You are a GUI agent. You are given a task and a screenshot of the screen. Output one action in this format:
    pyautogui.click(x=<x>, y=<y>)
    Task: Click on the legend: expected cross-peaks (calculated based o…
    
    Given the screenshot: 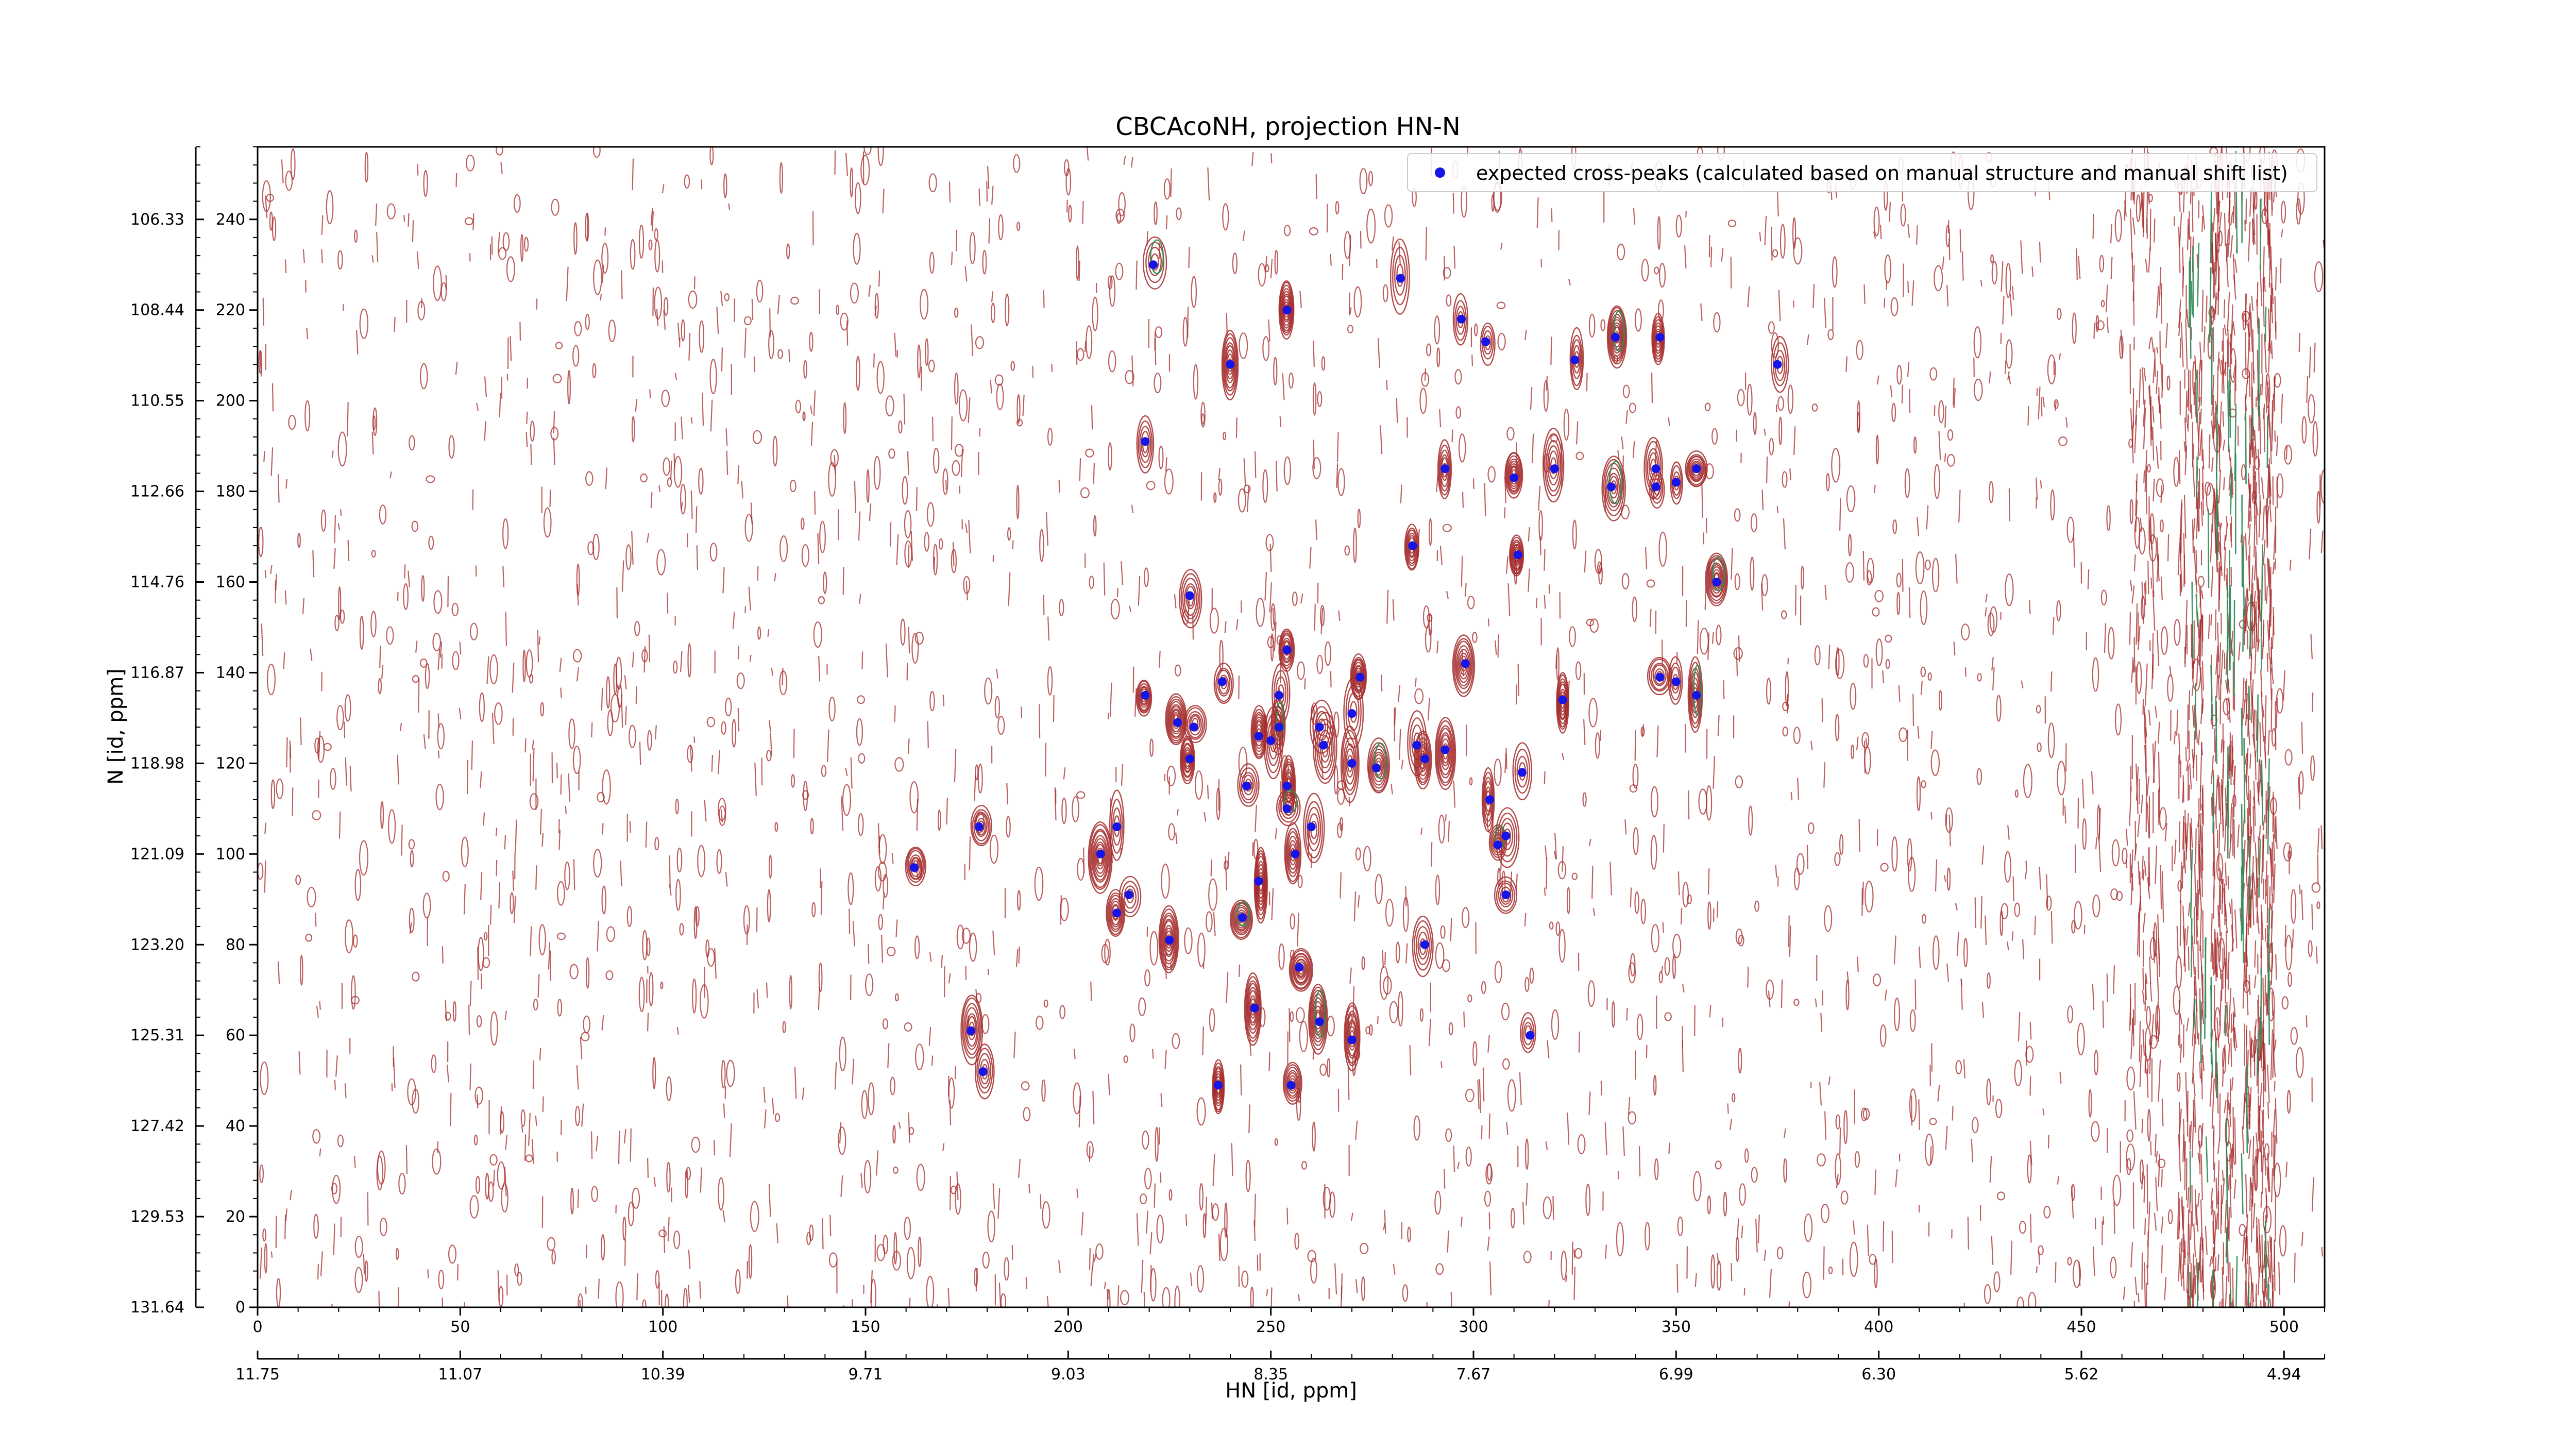 What is the action you would take?
    pyautogui.click(x=1862, y=172)
    